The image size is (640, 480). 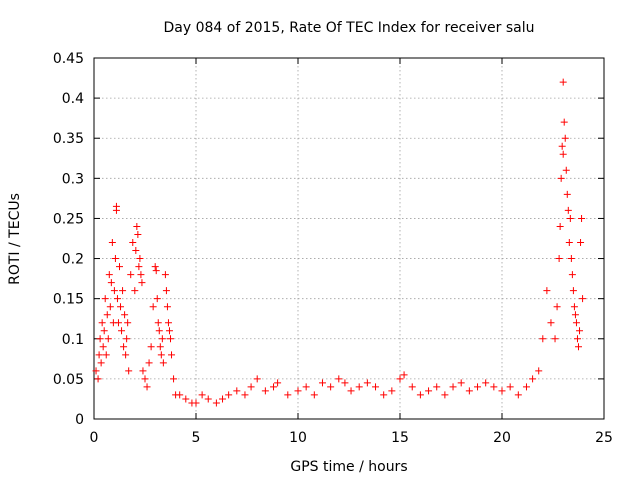 I want to click on y-tick-label: 0.05, so click(x=68, y=380).